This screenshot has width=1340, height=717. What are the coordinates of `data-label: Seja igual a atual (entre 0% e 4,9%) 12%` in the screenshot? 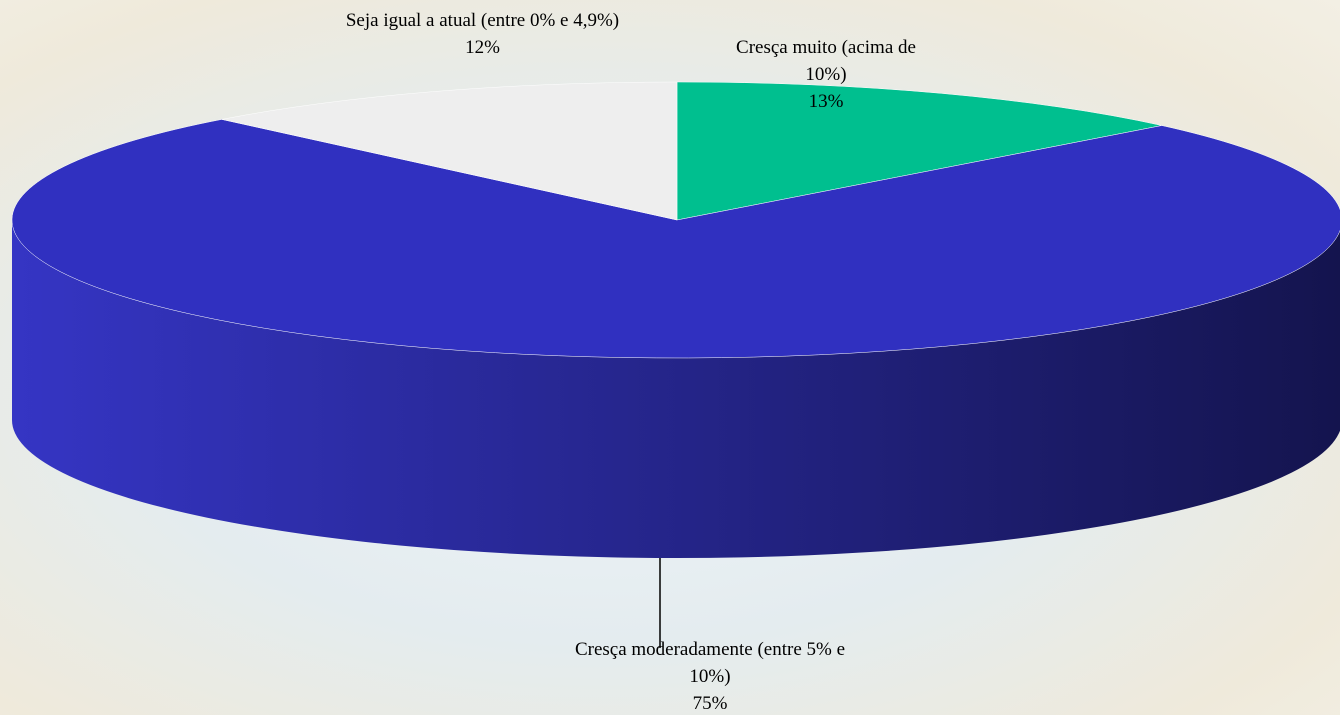 It's located at (482, 34).